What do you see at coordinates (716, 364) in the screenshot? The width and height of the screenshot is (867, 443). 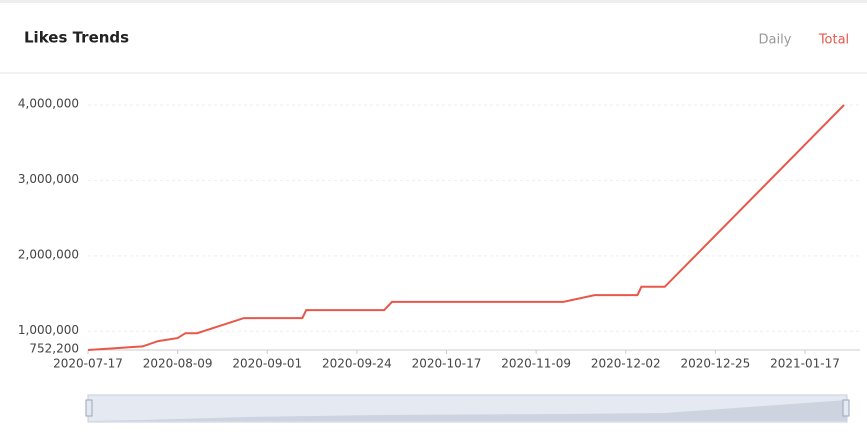 I see `x-tick-label: 2020-12-25` at bounding box center [716, 364].